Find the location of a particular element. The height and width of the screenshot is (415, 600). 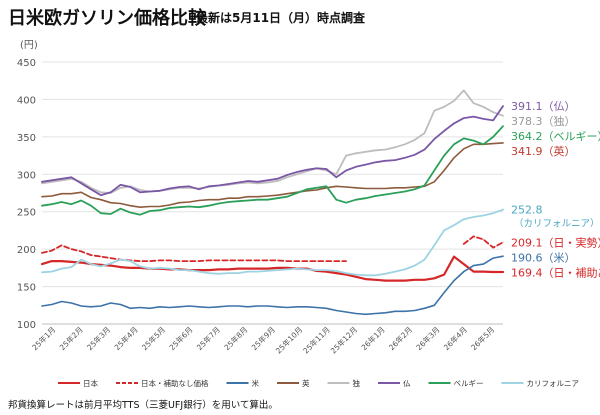

chart-title: 日米欧ガソリン価格比較 is located at coordinates (107, 18).